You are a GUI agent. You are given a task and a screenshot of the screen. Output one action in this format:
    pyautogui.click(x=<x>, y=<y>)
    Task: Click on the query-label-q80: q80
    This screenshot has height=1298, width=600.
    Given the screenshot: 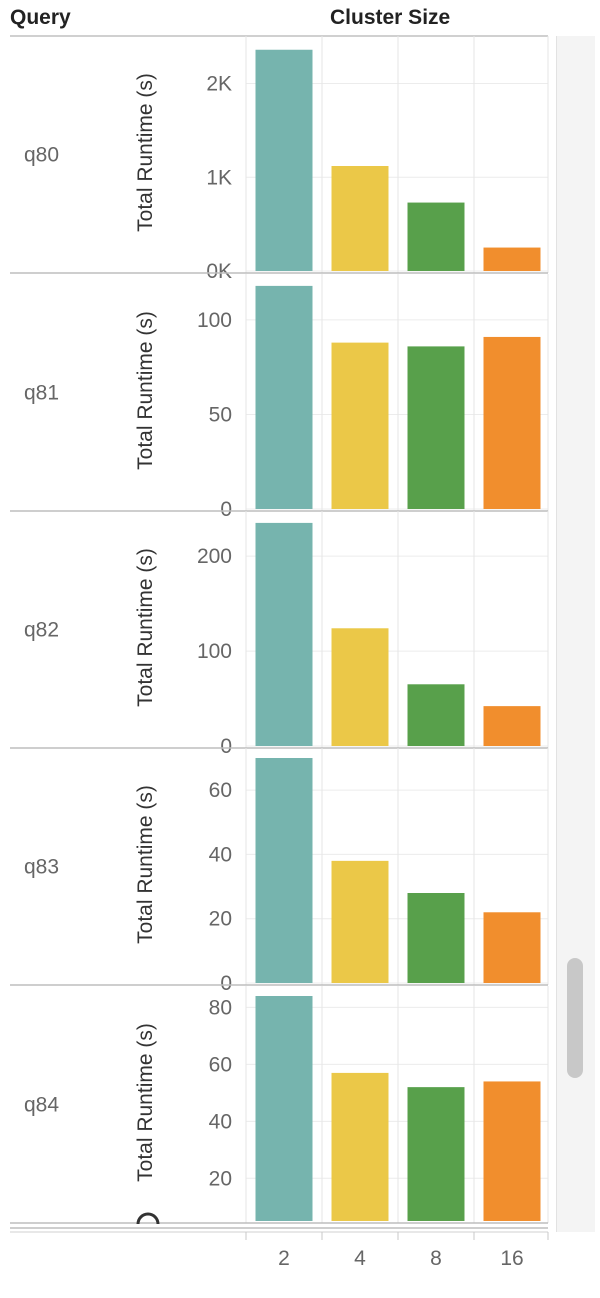 What is the action you would take?
    pyautogui.click(x=41, y=155)
    